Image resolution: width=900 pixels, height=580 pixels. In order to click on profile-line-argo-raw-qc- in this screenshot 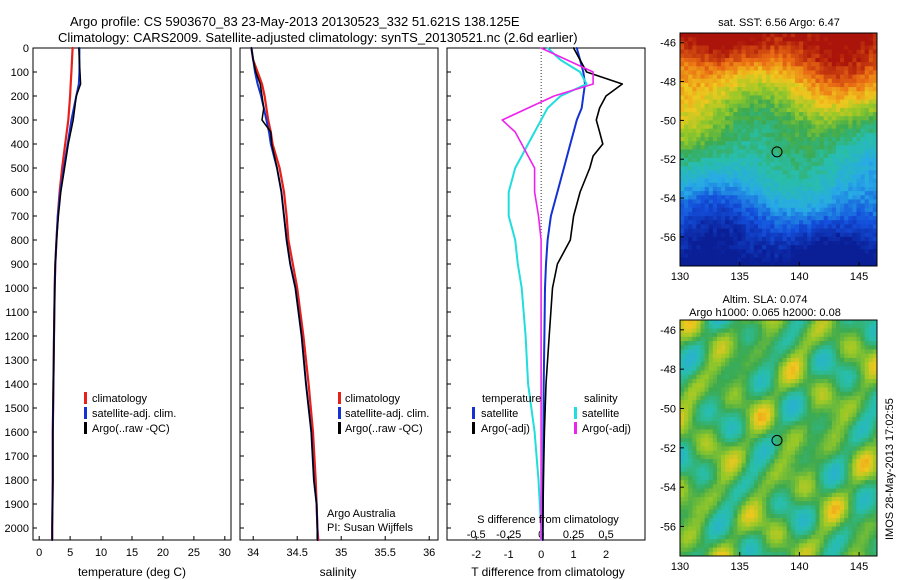, I will do `click(284, 294)`.